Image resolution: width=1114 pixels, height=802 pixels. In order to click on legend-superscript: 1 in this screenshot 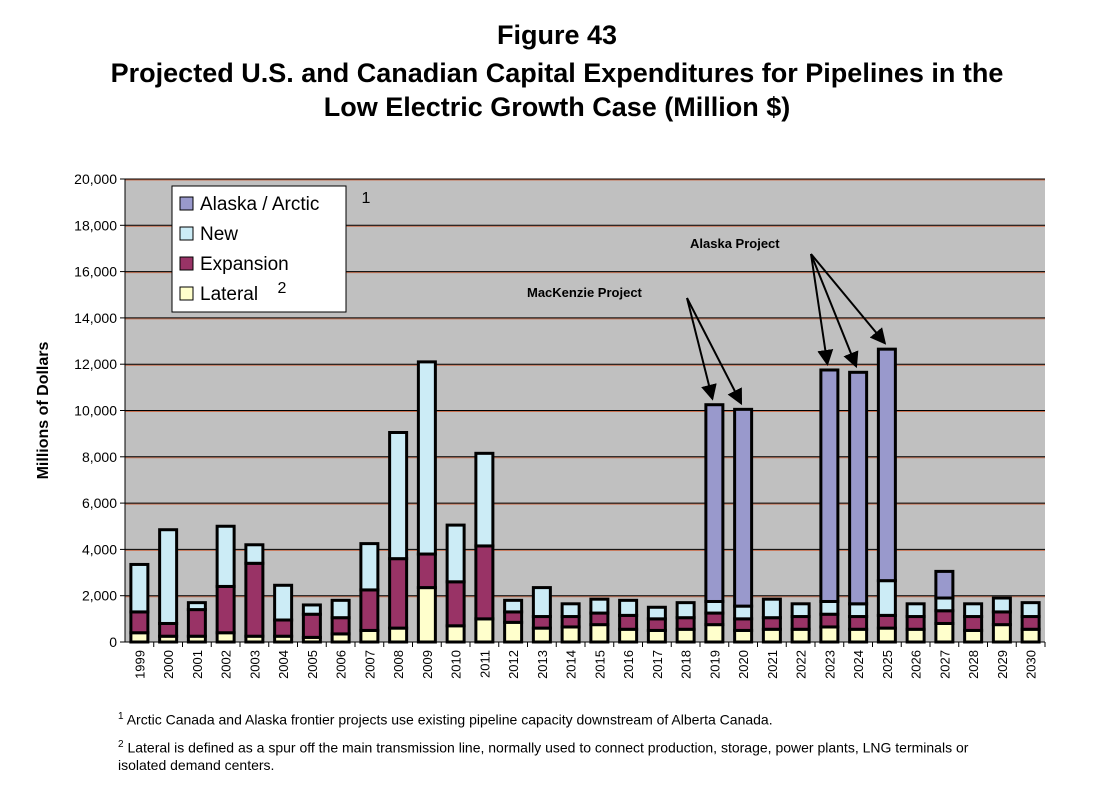, I will do `click(366, 198)`.